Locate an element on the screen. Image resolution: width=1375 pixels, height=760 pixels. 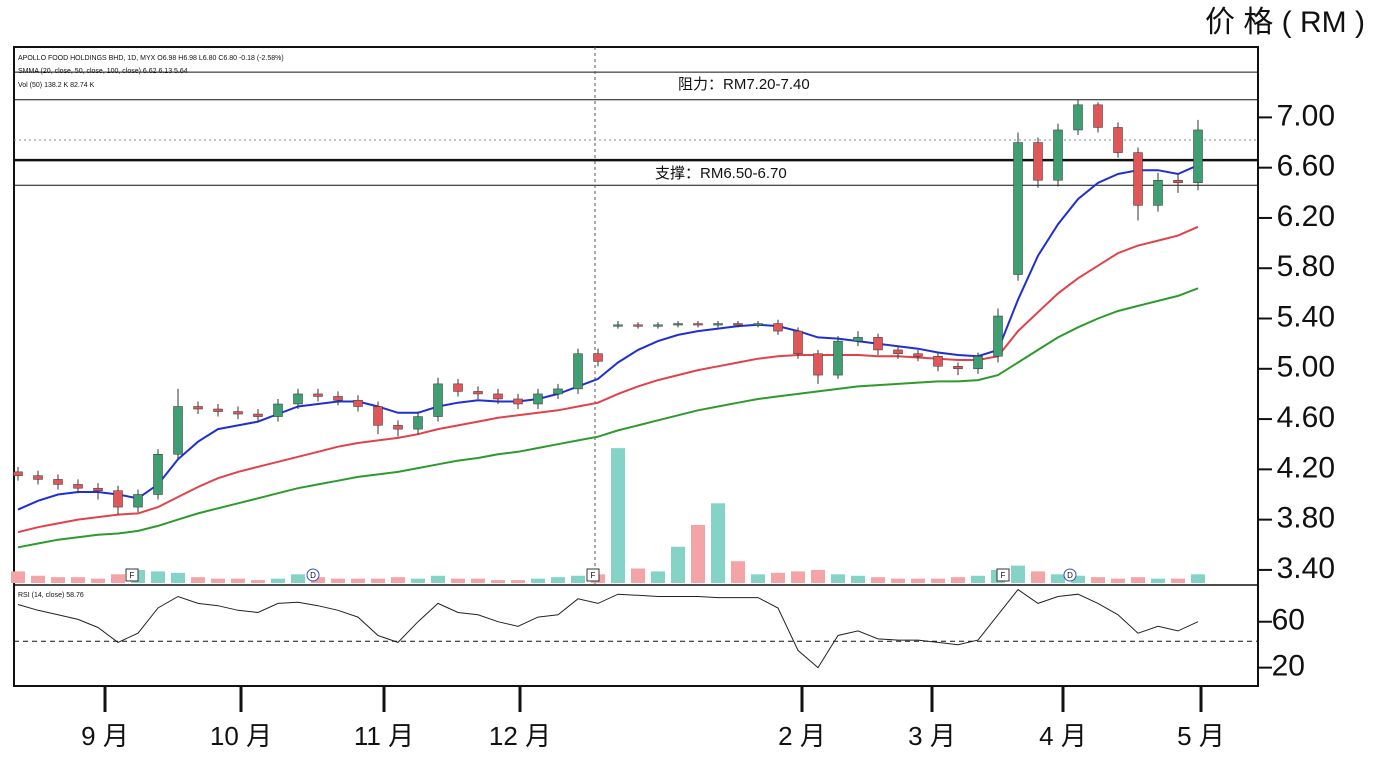
x-tick-label: 12 月 is located at coordinates (520, 736).